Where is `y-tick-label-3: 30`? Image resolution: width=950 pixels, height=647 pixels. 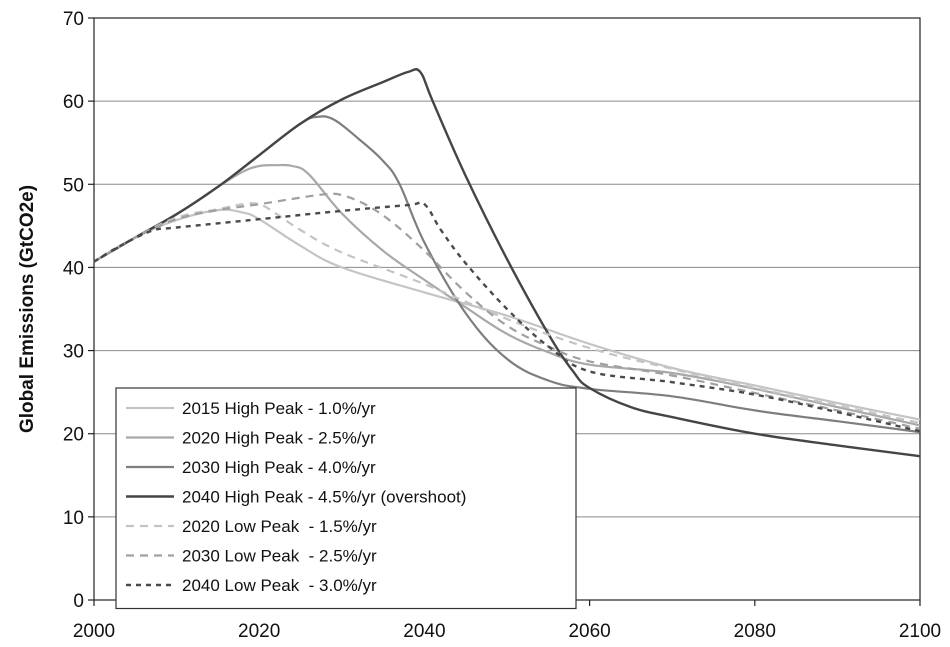 y-tick-label-3: 30 is located at coordinates (73, 352).